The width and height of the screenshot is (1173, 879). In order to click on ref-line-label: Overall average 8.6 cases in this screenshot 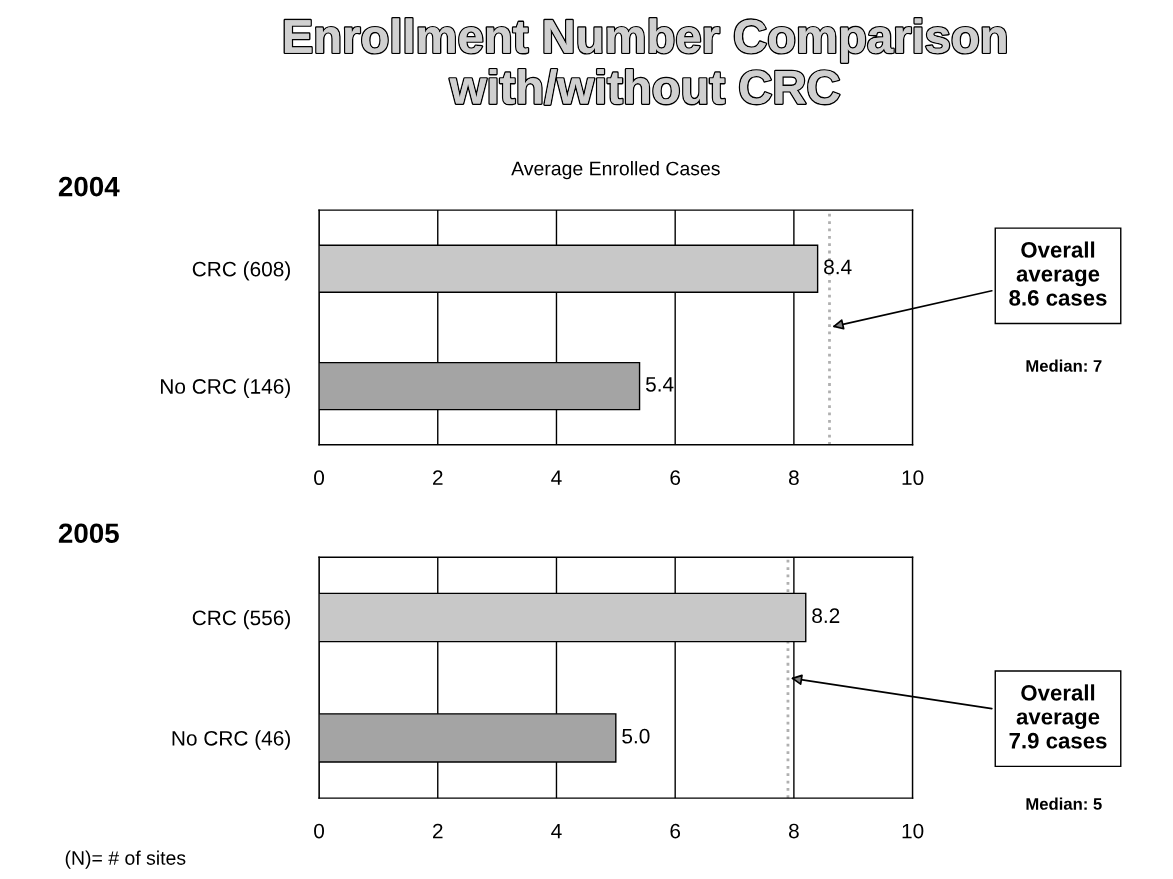, I will do `click(1058, 273)`.